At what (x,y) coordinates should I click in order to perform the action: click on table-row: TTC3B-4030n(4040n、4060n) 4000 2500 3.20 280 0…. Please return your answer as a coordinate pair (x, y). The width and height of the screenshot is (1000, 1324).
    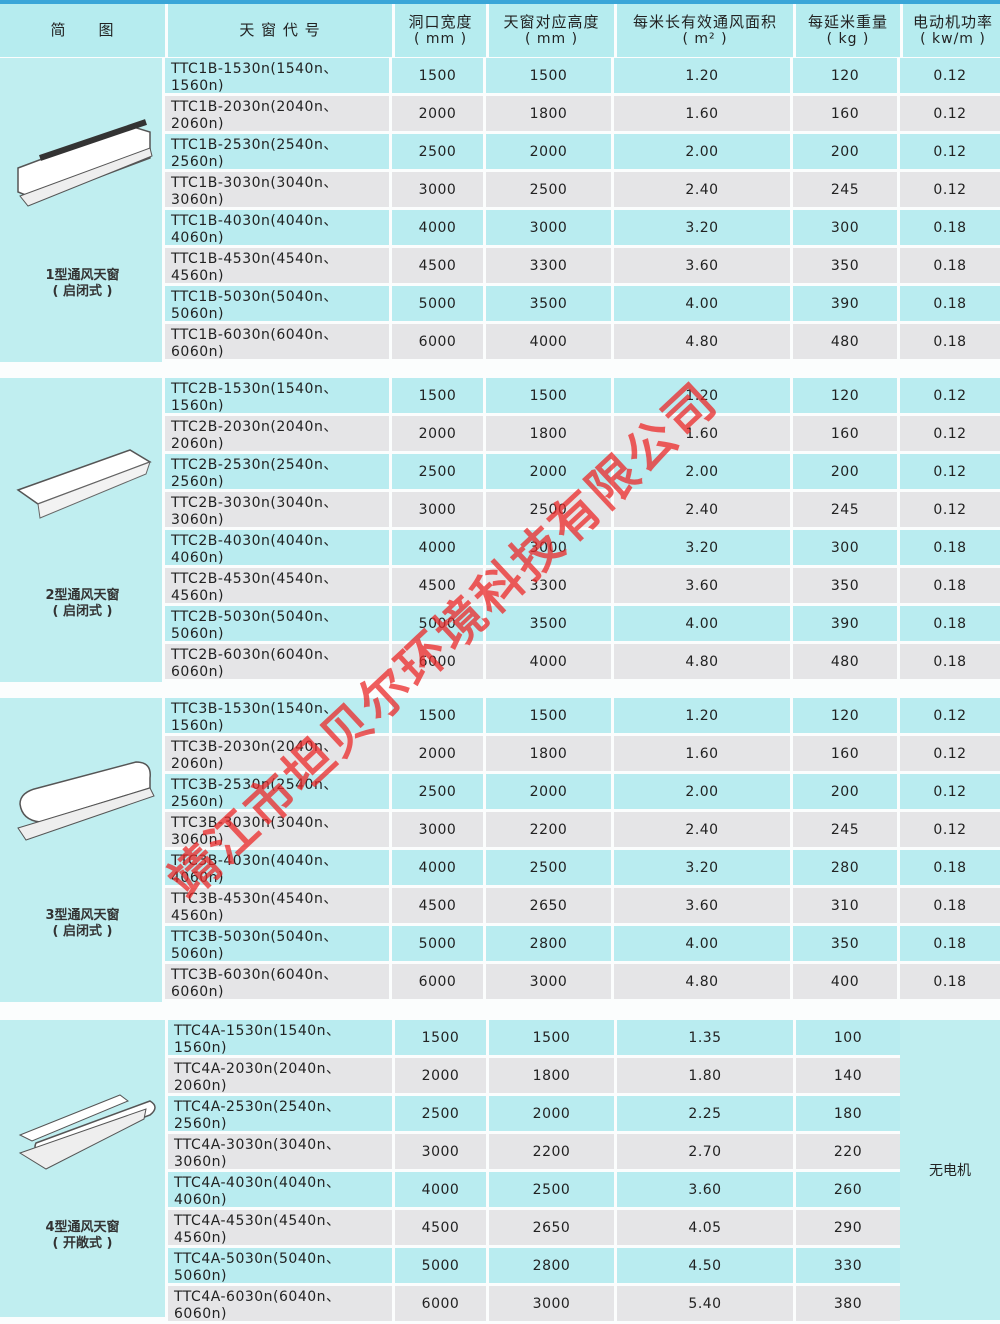
    Looking at the image, I should click on (582, 869).